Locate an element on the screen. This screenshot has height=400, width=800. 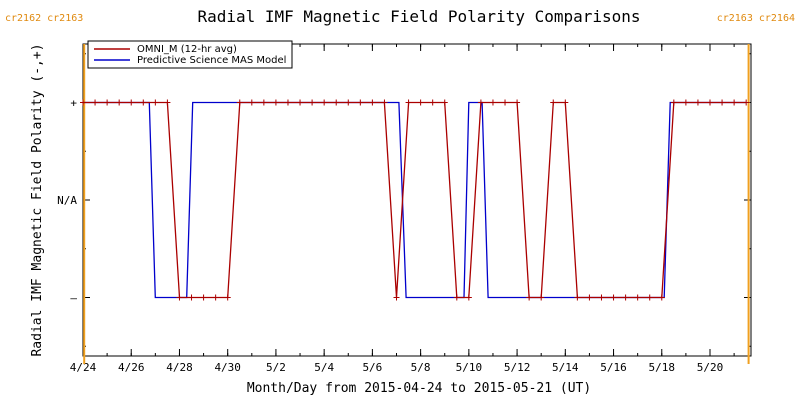
x-tick-label: 5/18 is located at coordinates (662, 367).